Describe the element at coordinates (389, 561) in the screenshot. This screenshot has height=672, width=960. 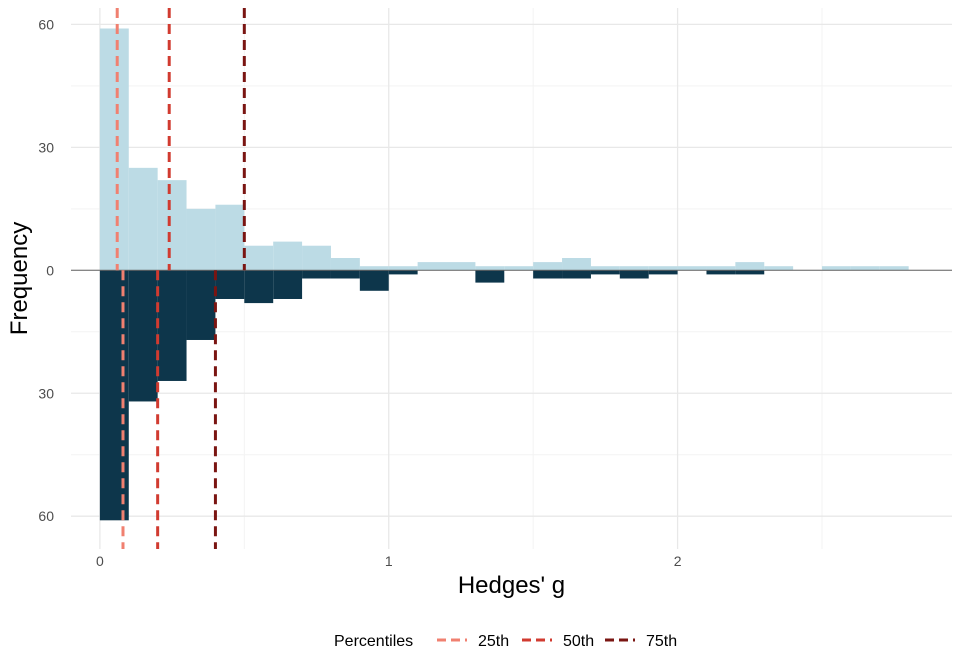
I see `x-tick-label: 1` at that location.